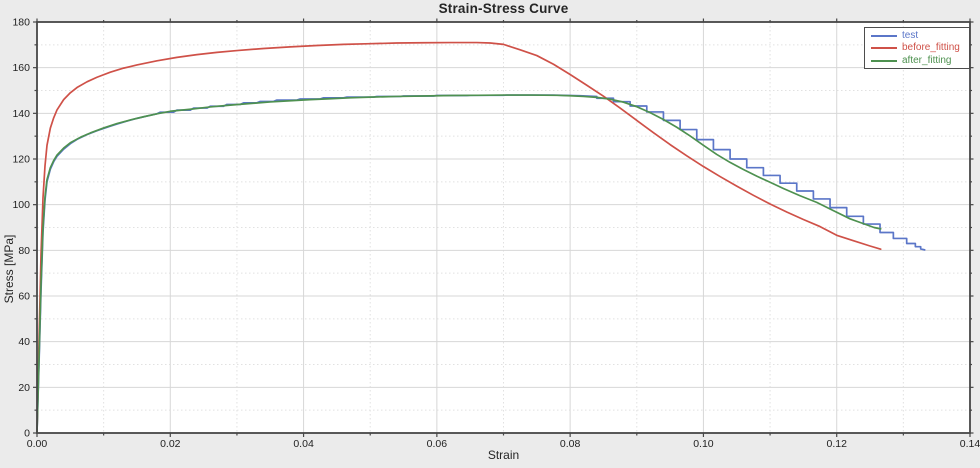 The image size is (980, 468). I want to click on legend-item-test: test, so click(917, 36).